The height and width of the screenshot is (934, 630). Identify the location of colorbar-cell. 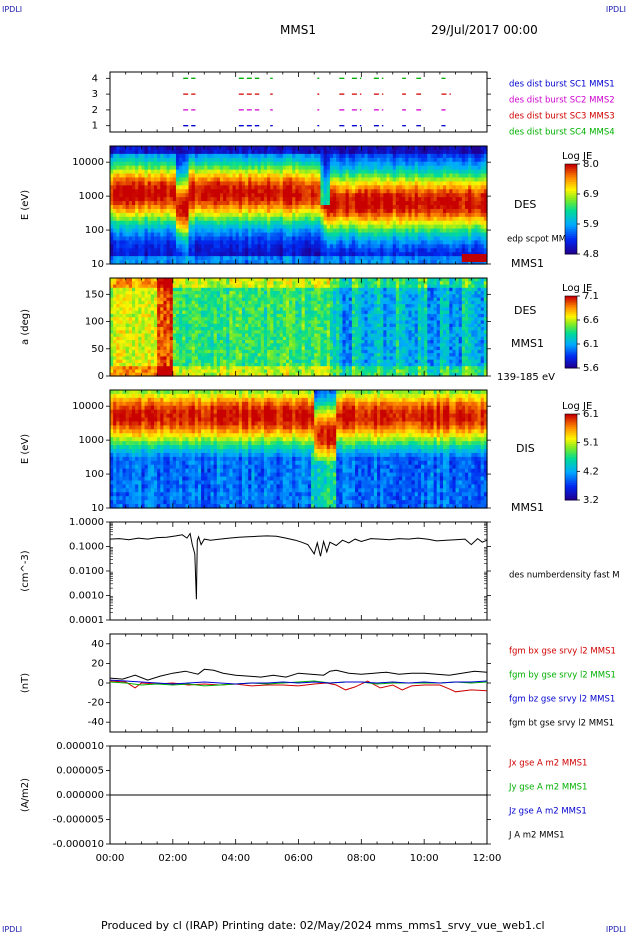
(571, 199).